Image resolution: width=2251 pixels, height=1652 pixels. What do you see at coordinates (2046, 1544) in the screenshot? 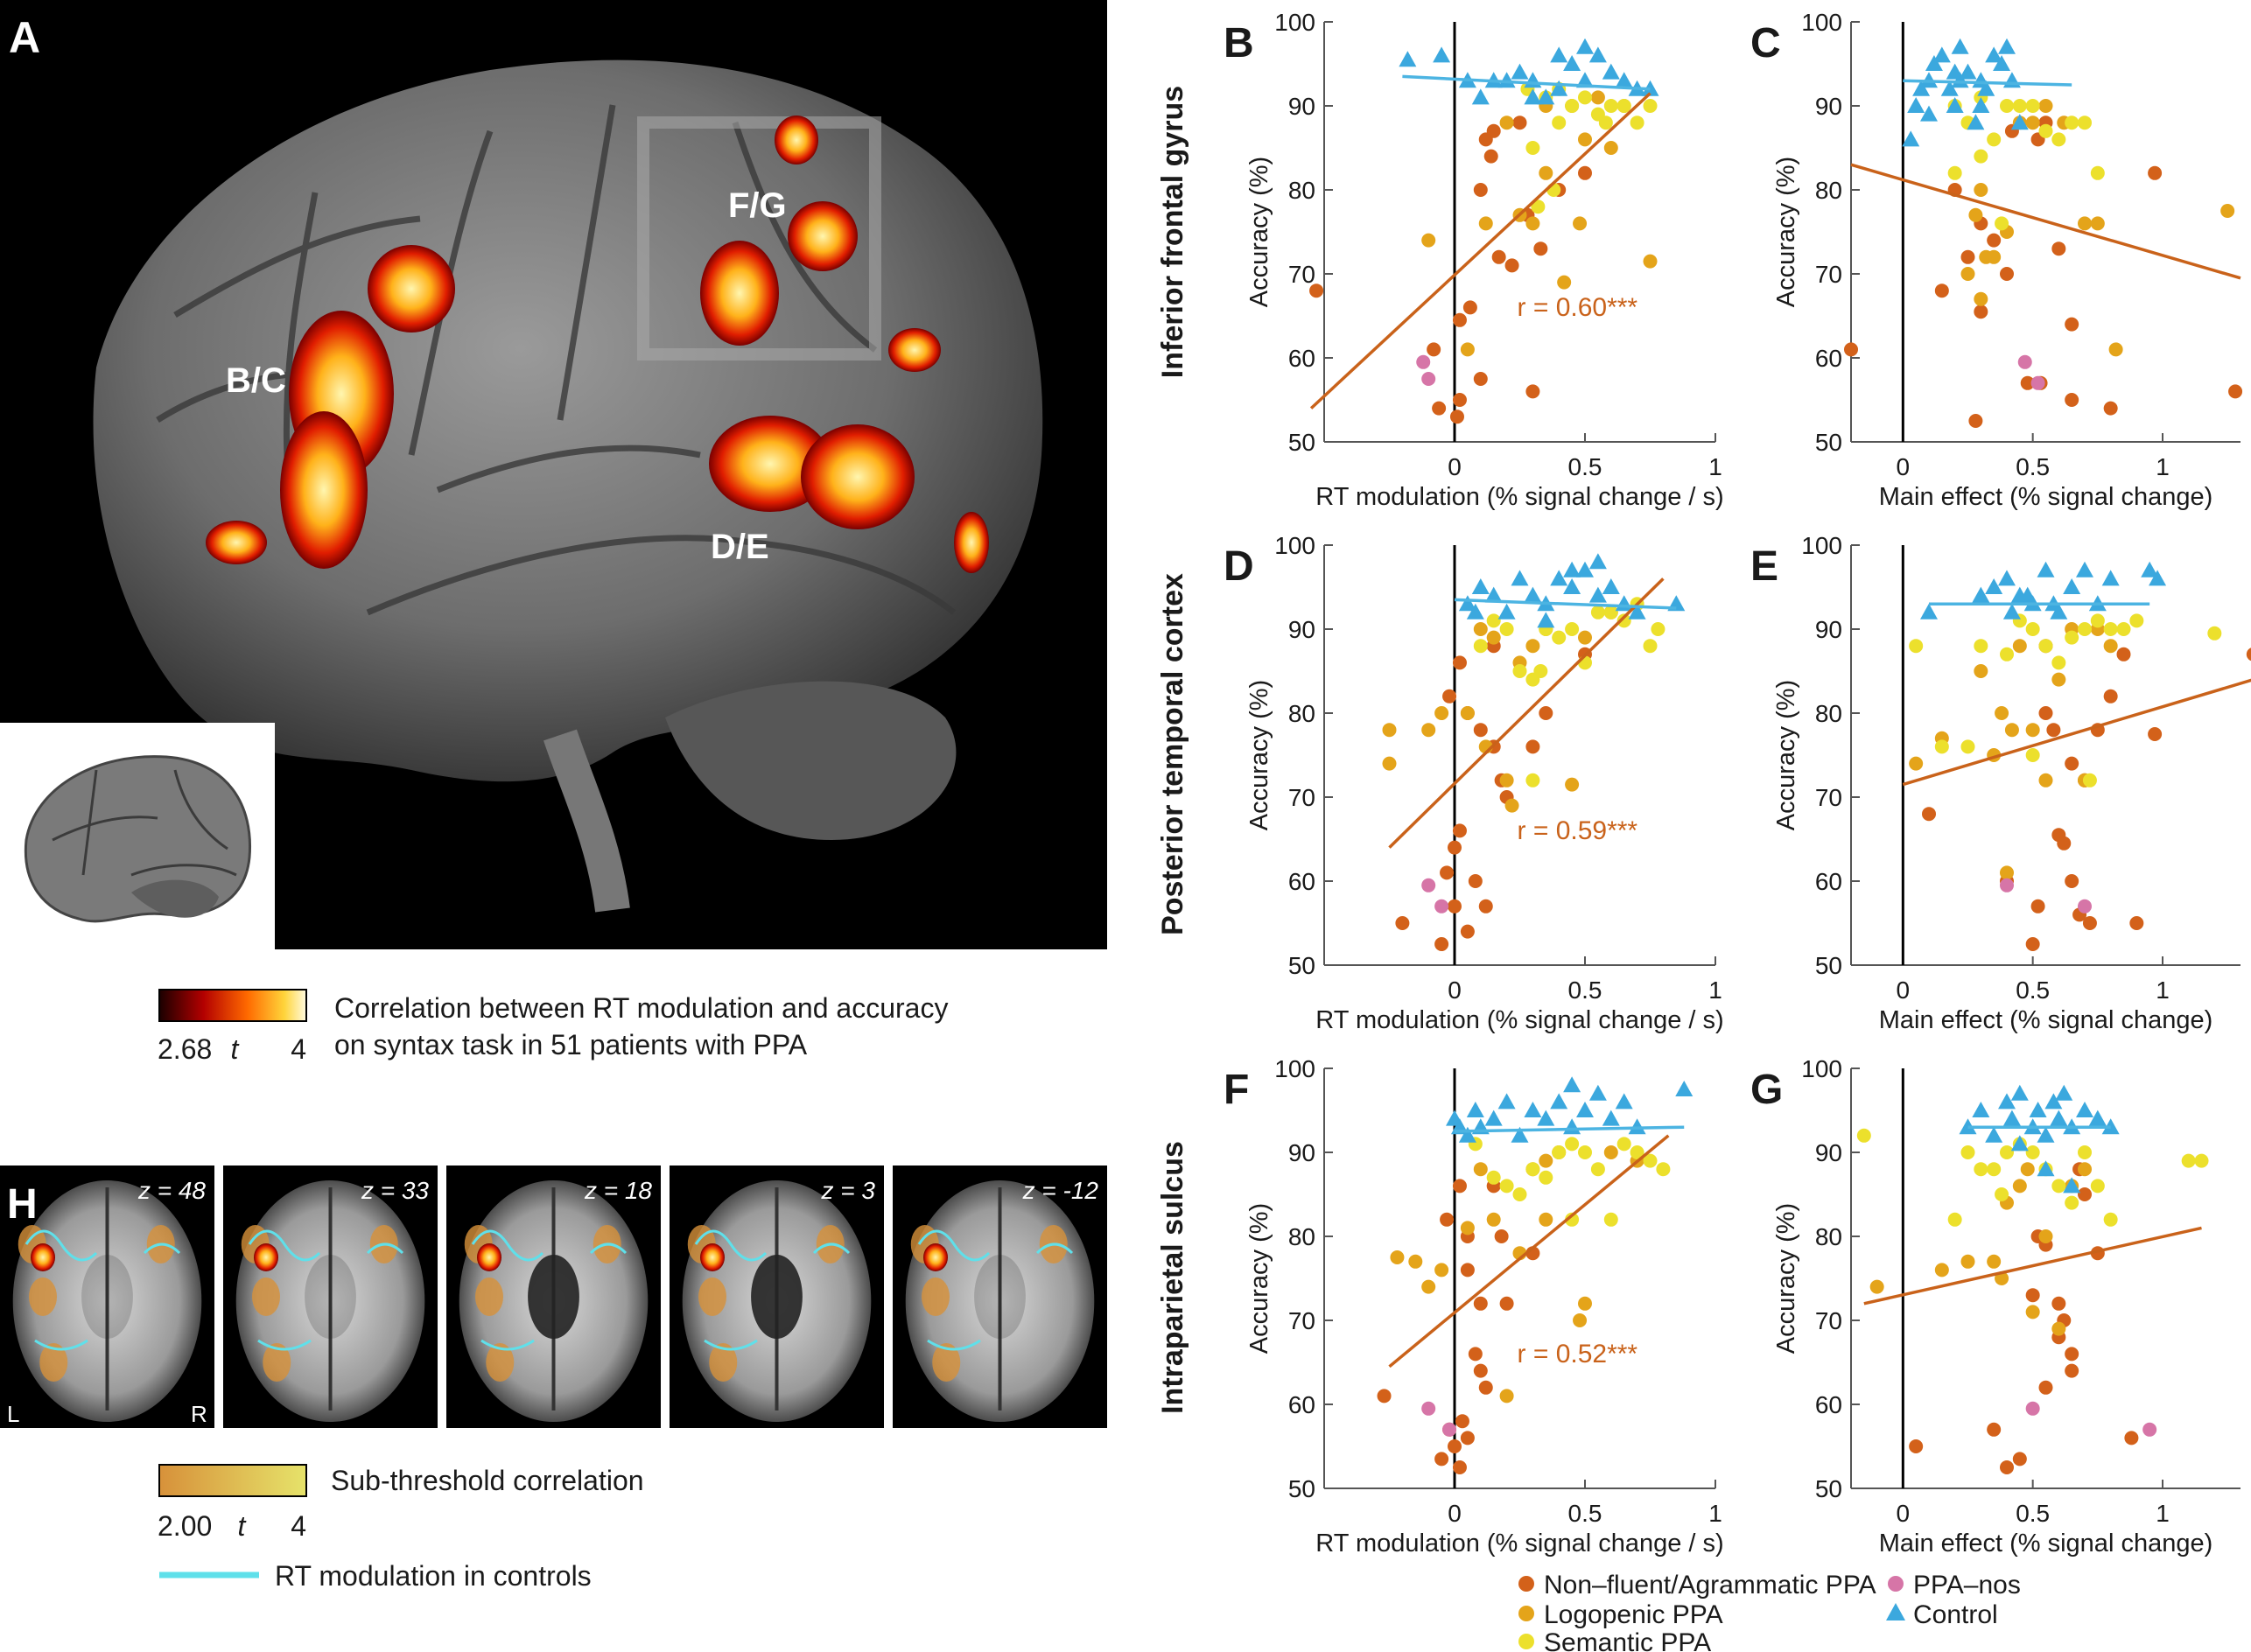
I see `x-axis-label: Main effect (% signal change)` at bounding box center [2046, 1544].